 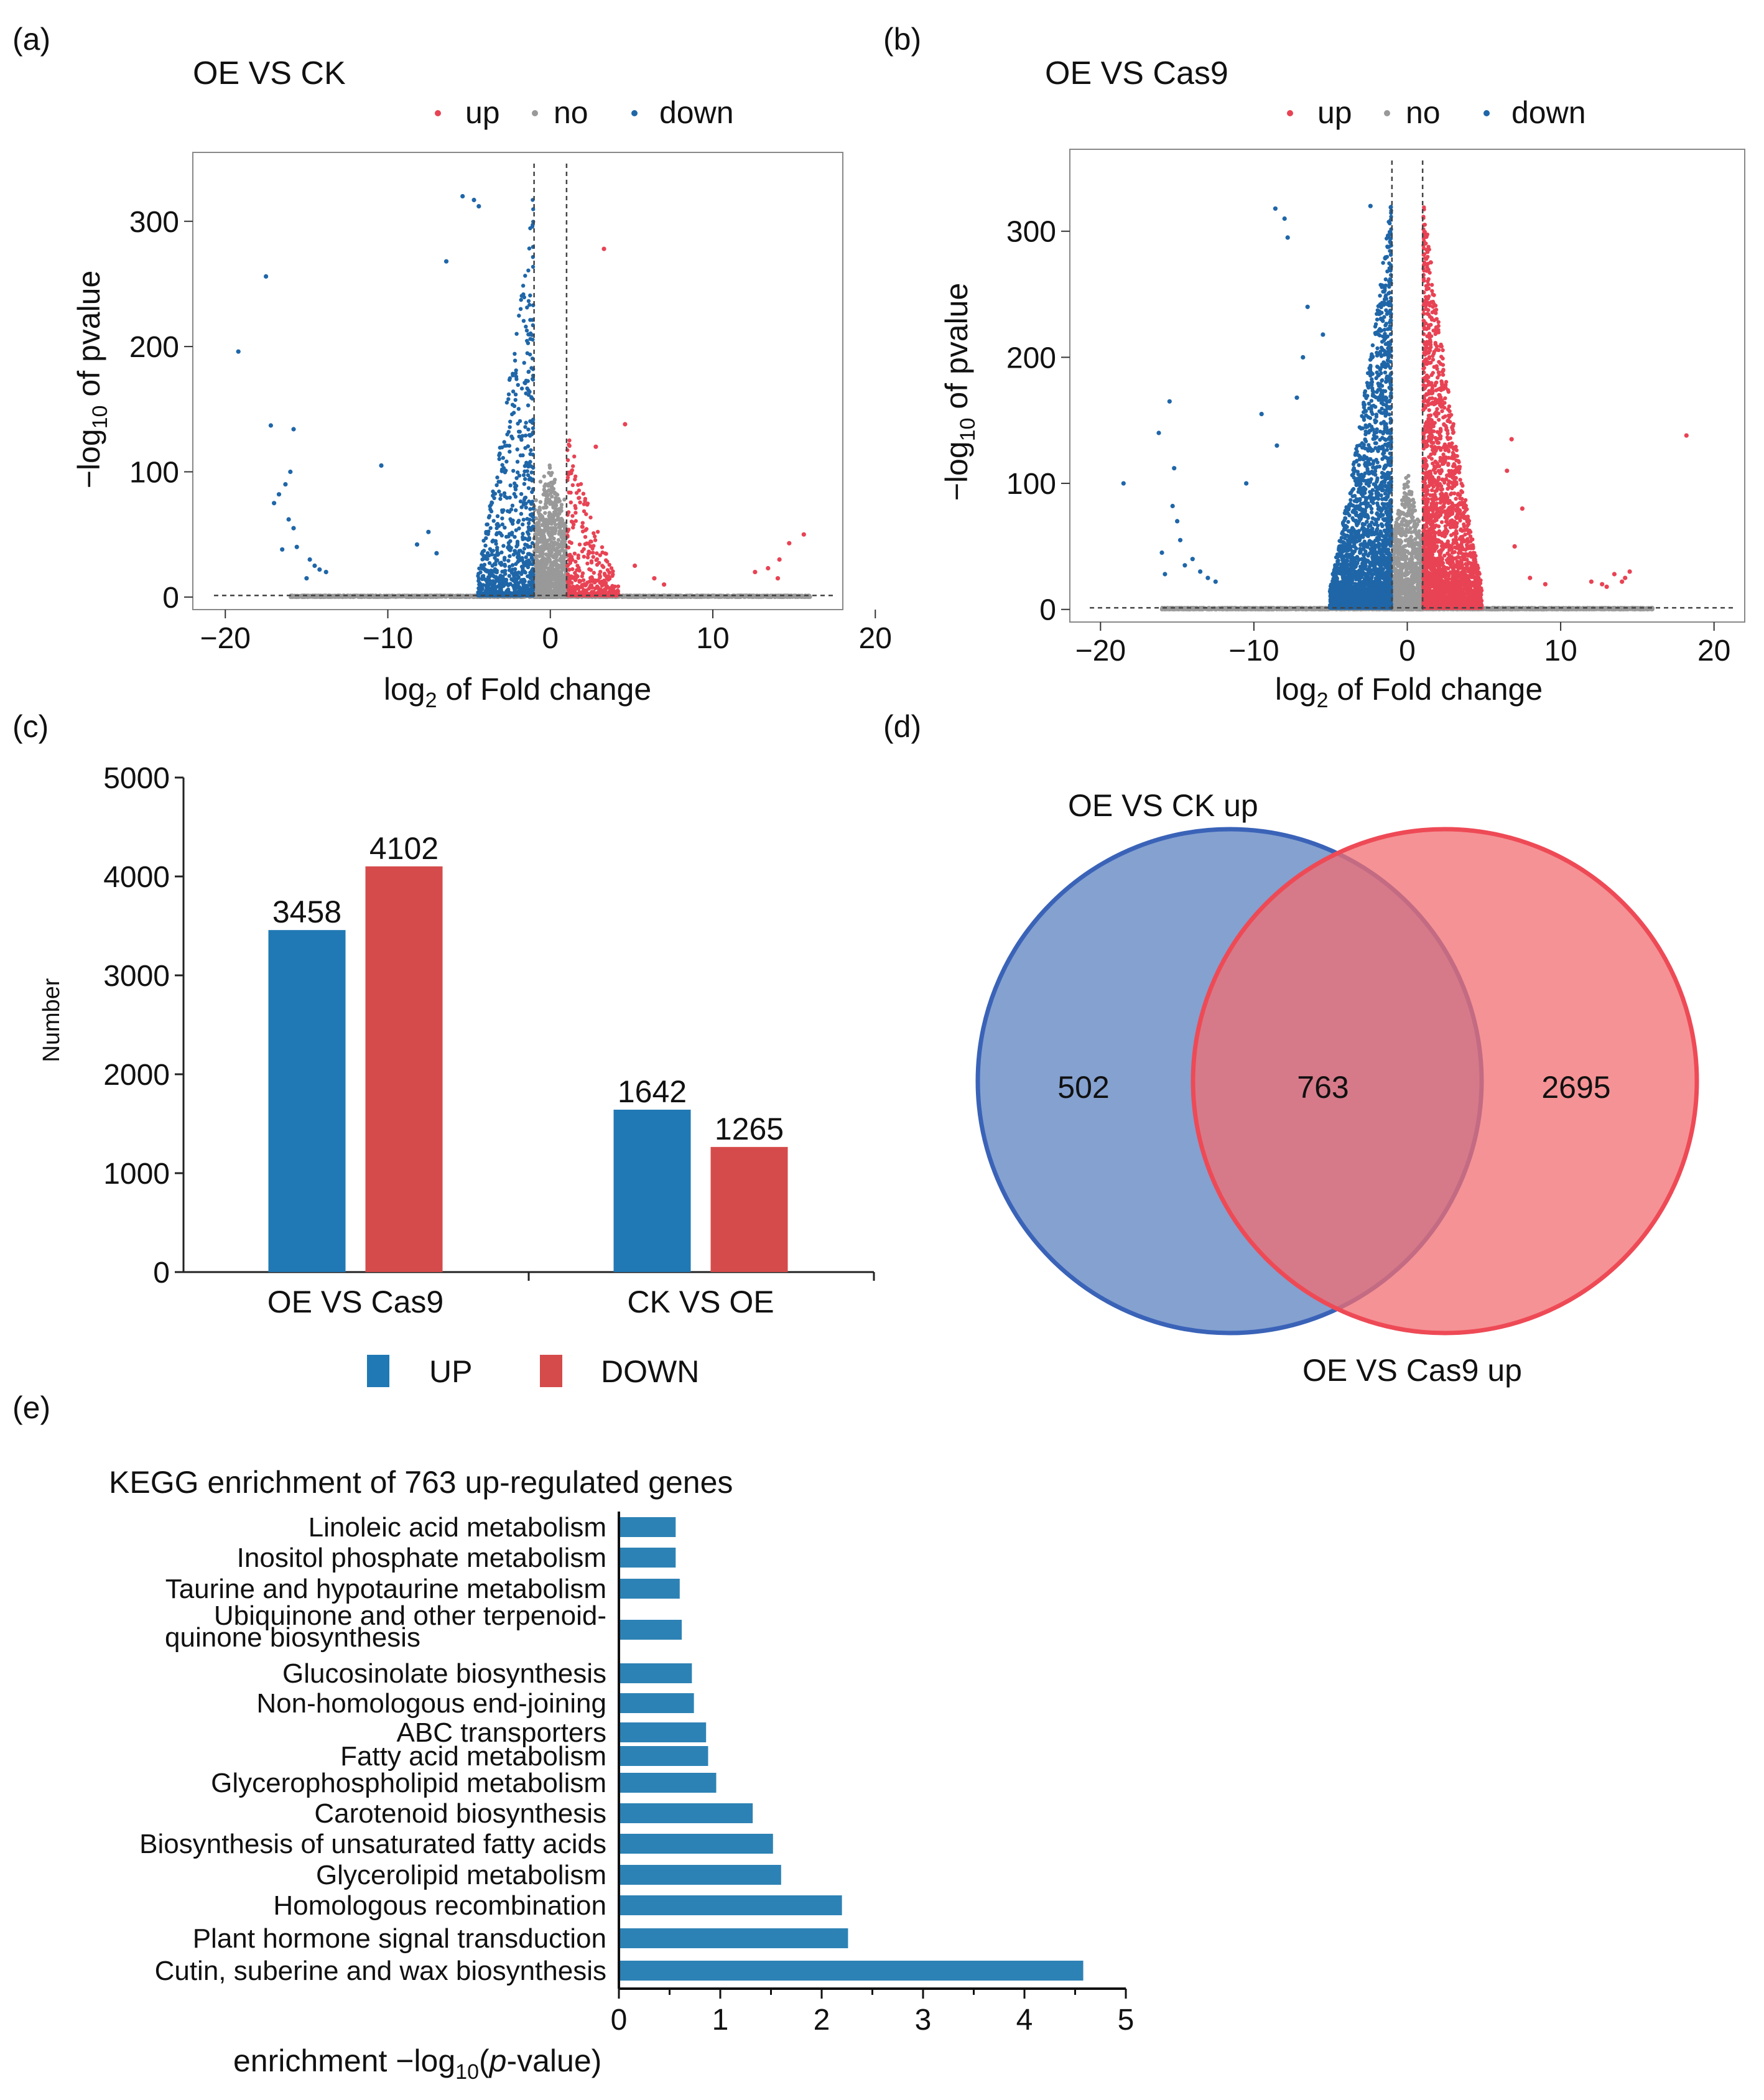 I want to click on x-tick-label: −20, so click(x=225, y=638).